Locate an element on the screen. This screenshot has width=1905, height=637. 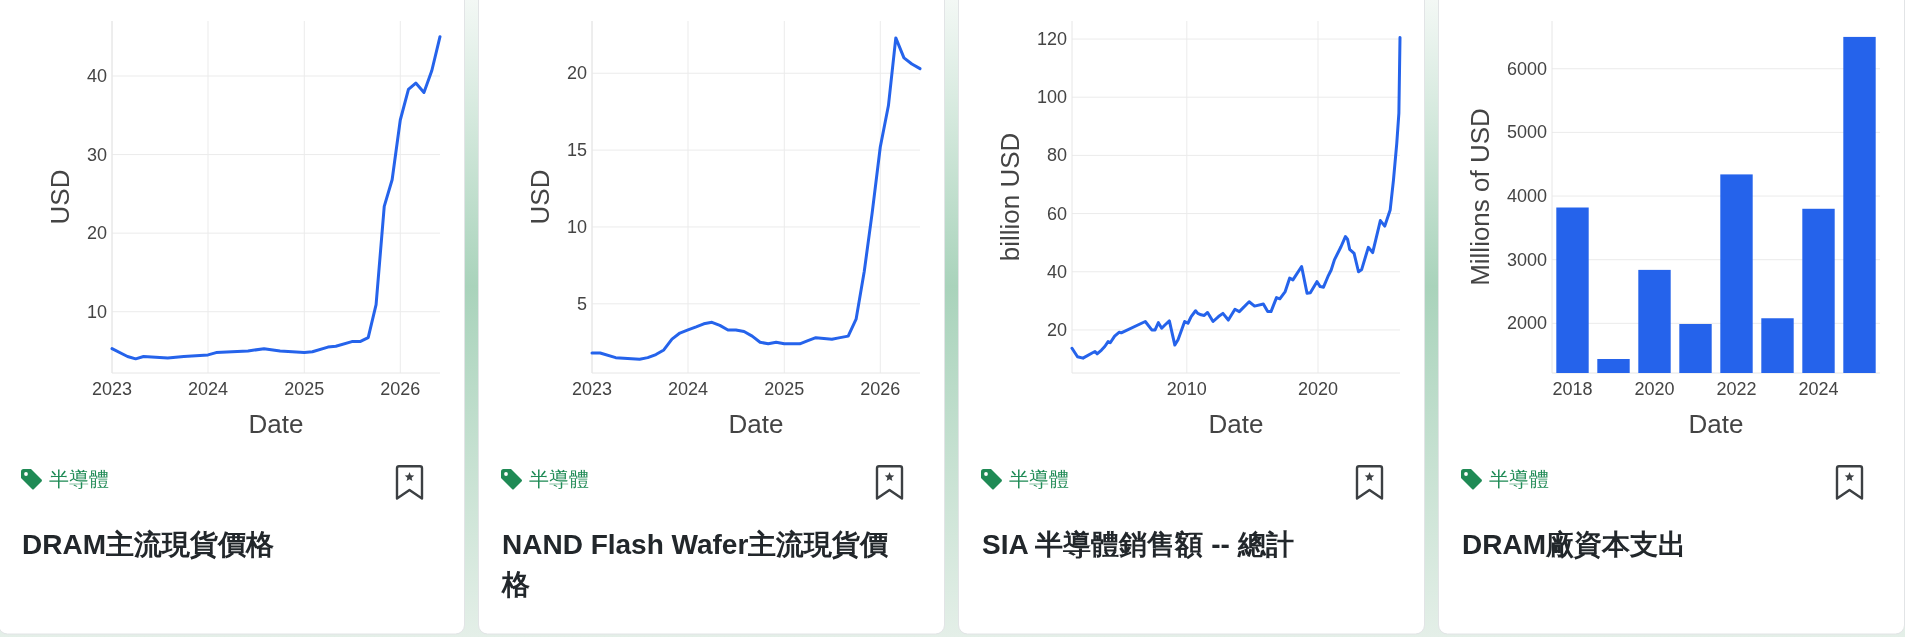
x-tick-label: 2010 is located at coordinates (1186, 389).